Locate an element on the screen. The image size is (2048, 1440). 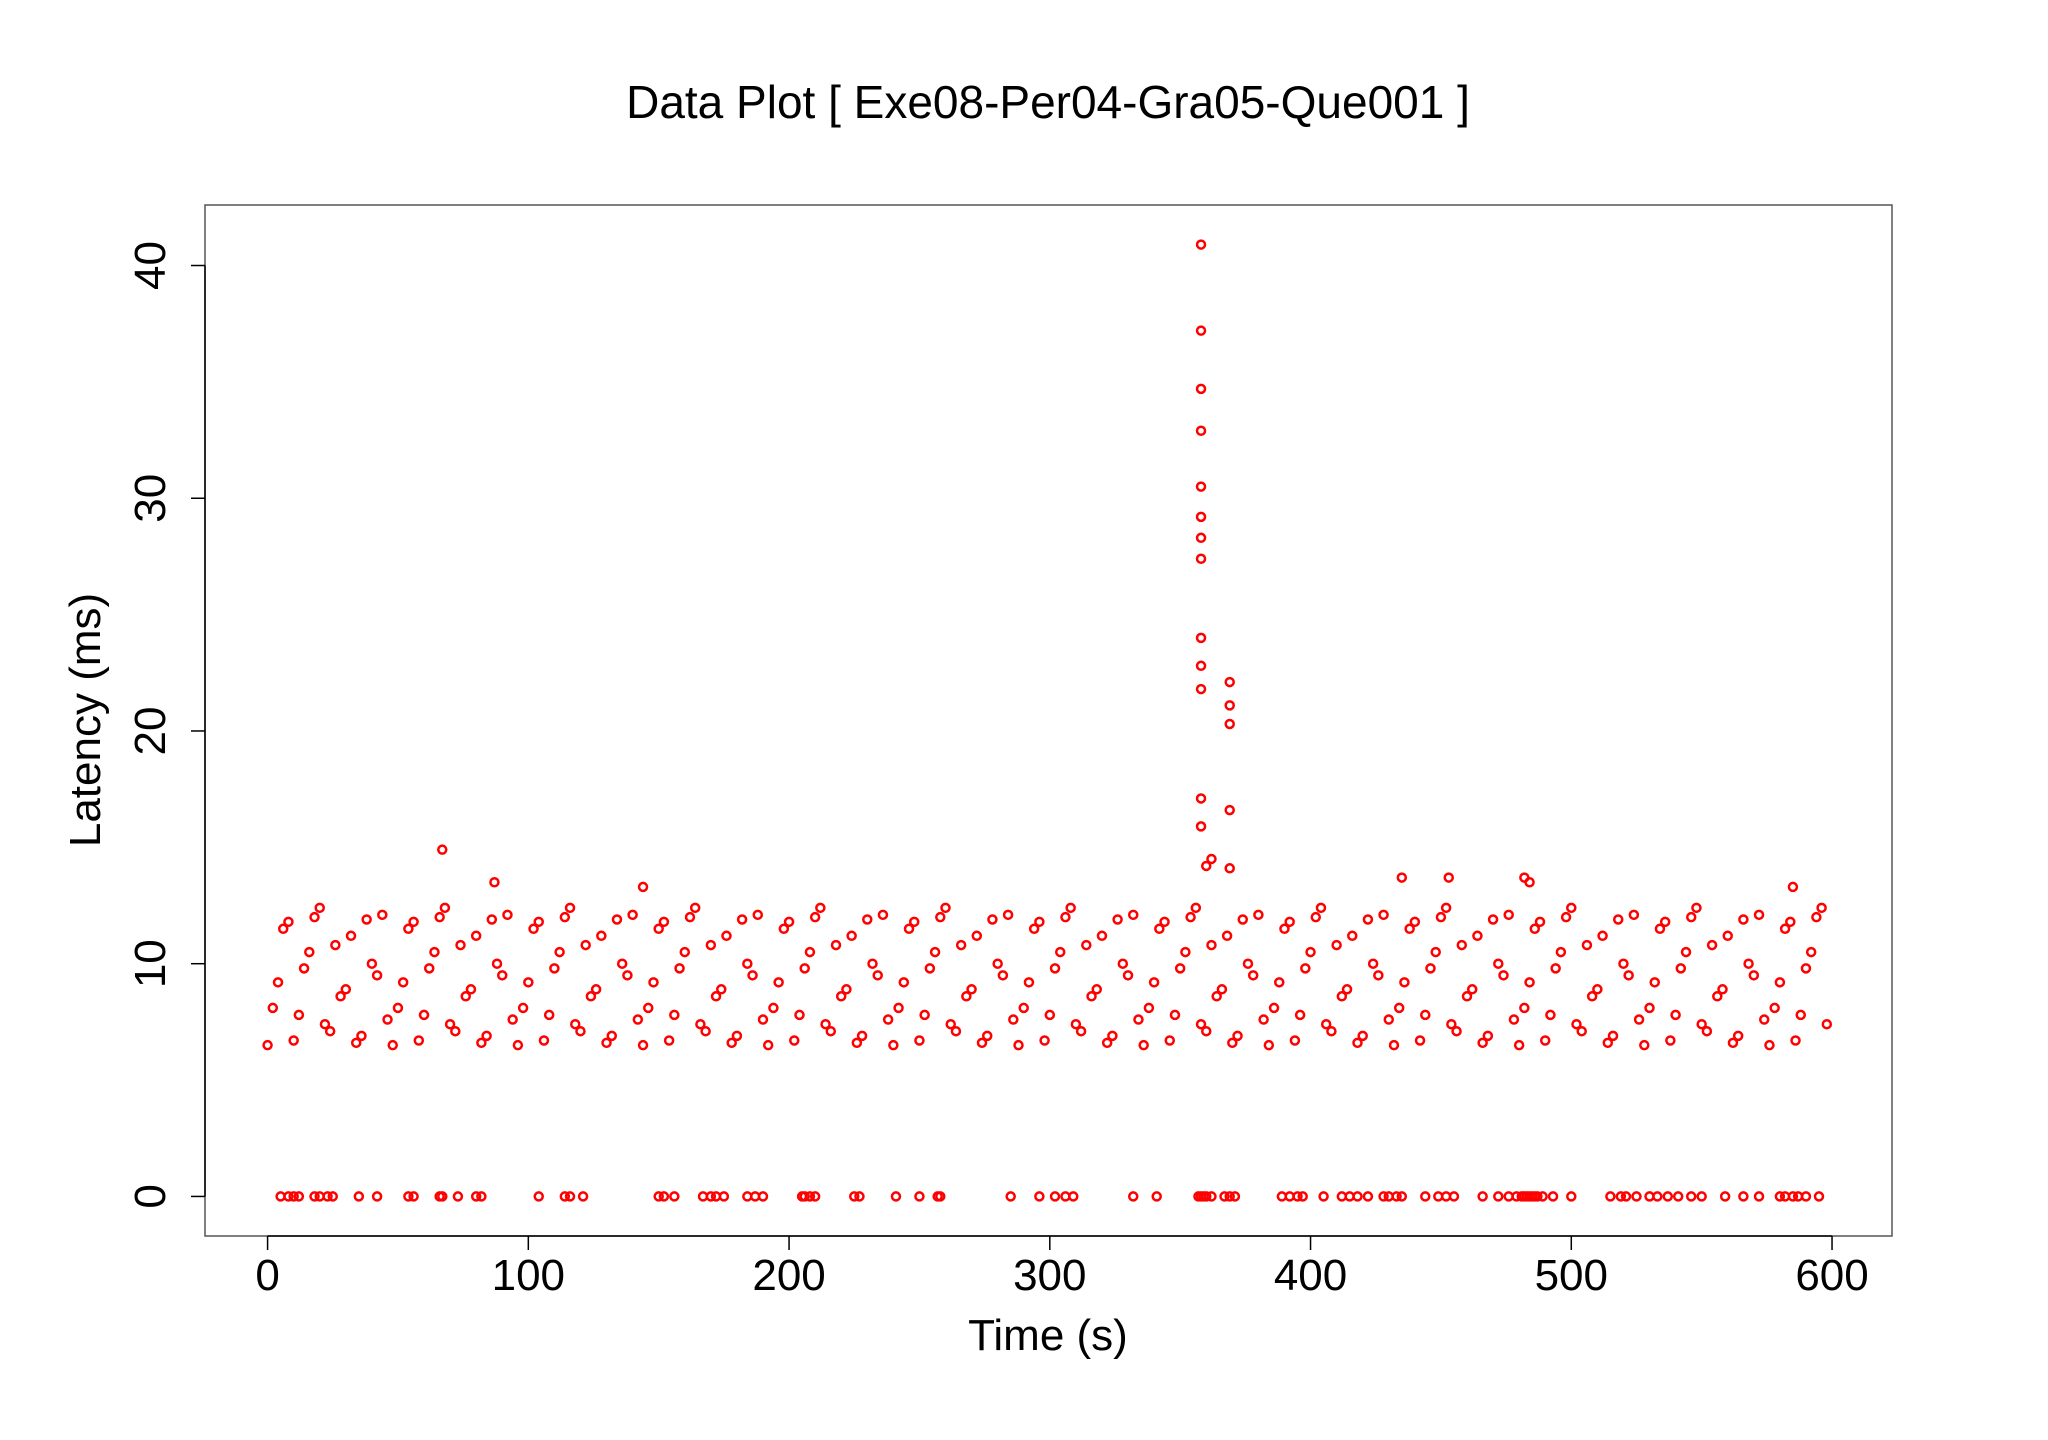
x-axis-label: Time (s) is located at coordinates (1048, 1335).